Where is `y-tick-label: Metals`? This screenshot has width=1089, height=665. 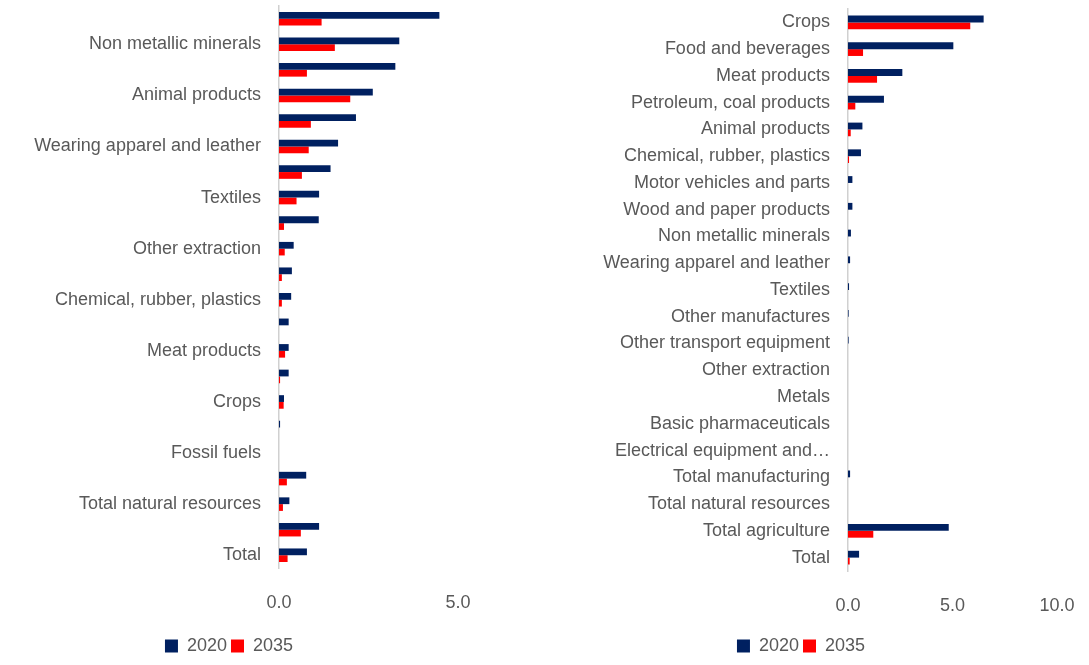
y-tick-label: Metals is located at coordinates (803, 396).